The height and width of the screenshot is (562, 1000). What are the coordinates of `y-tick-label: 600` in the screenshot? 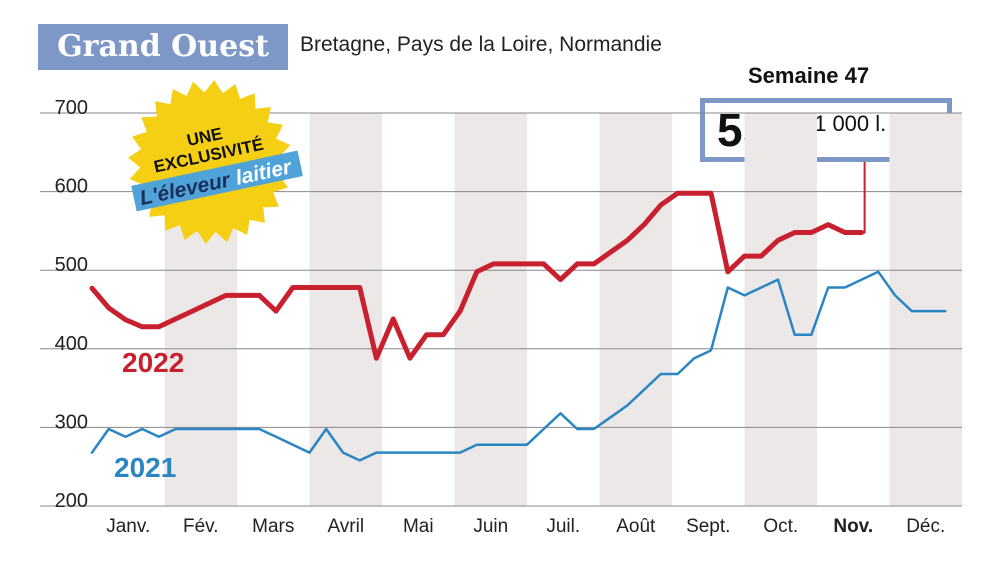 It's located at (71, 187).